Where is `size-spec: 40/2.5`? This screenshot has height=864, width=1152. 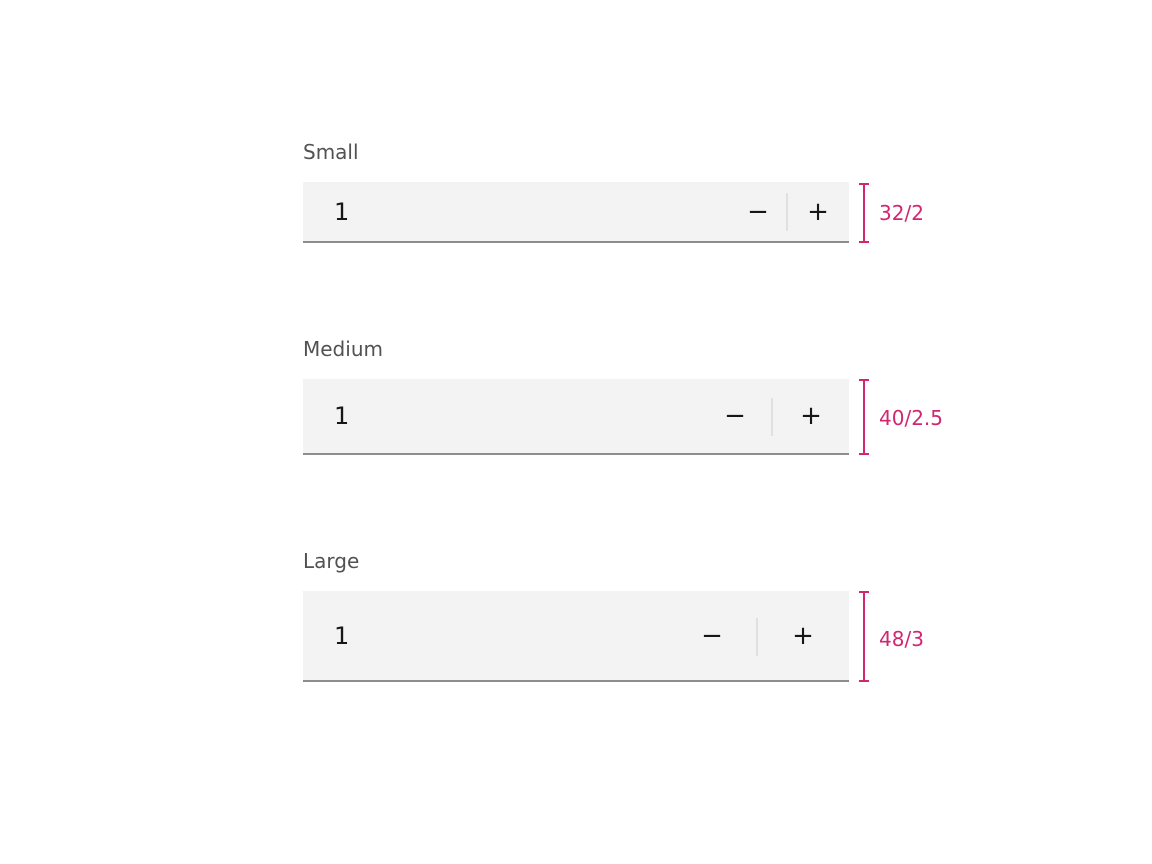
size-spec: 40/2.5 is located at coordinates (911, 418).